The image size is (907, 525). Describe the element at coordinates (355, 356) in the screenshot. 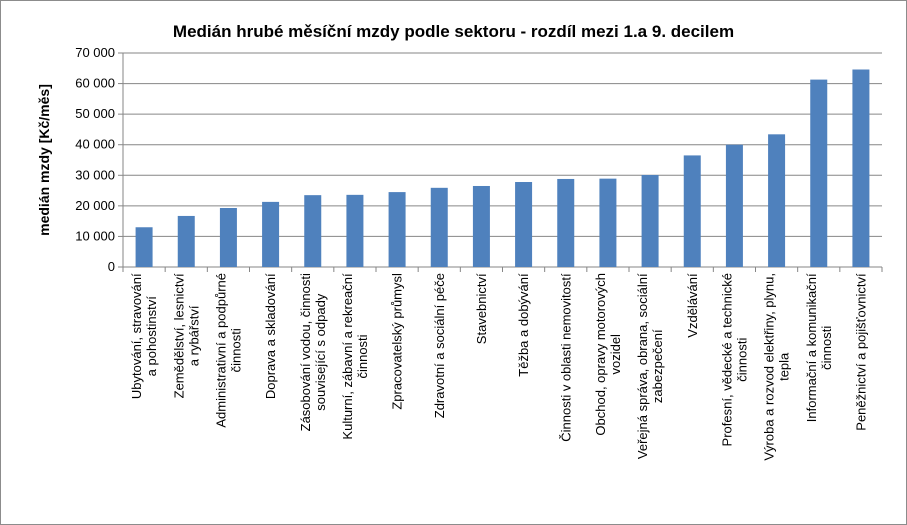

I see `x-tick-label: Kulturní, zábavní a rekreačníčinnosti` at that location.